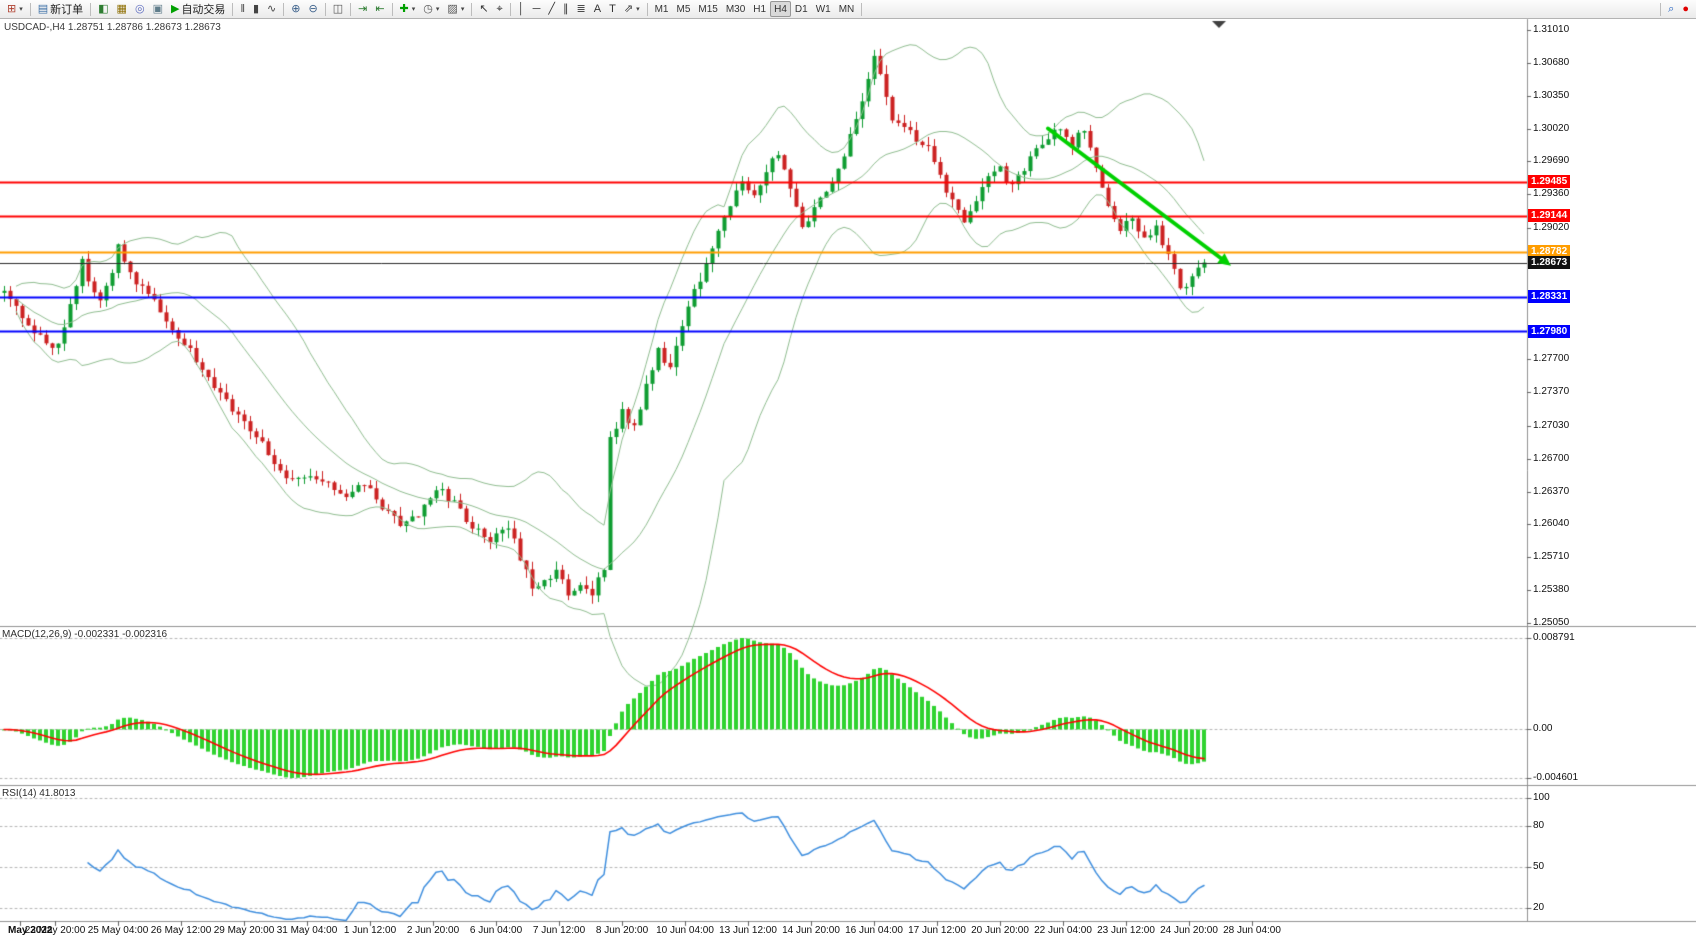  I want to click on channel-icon: ∥, so click(566, 8).